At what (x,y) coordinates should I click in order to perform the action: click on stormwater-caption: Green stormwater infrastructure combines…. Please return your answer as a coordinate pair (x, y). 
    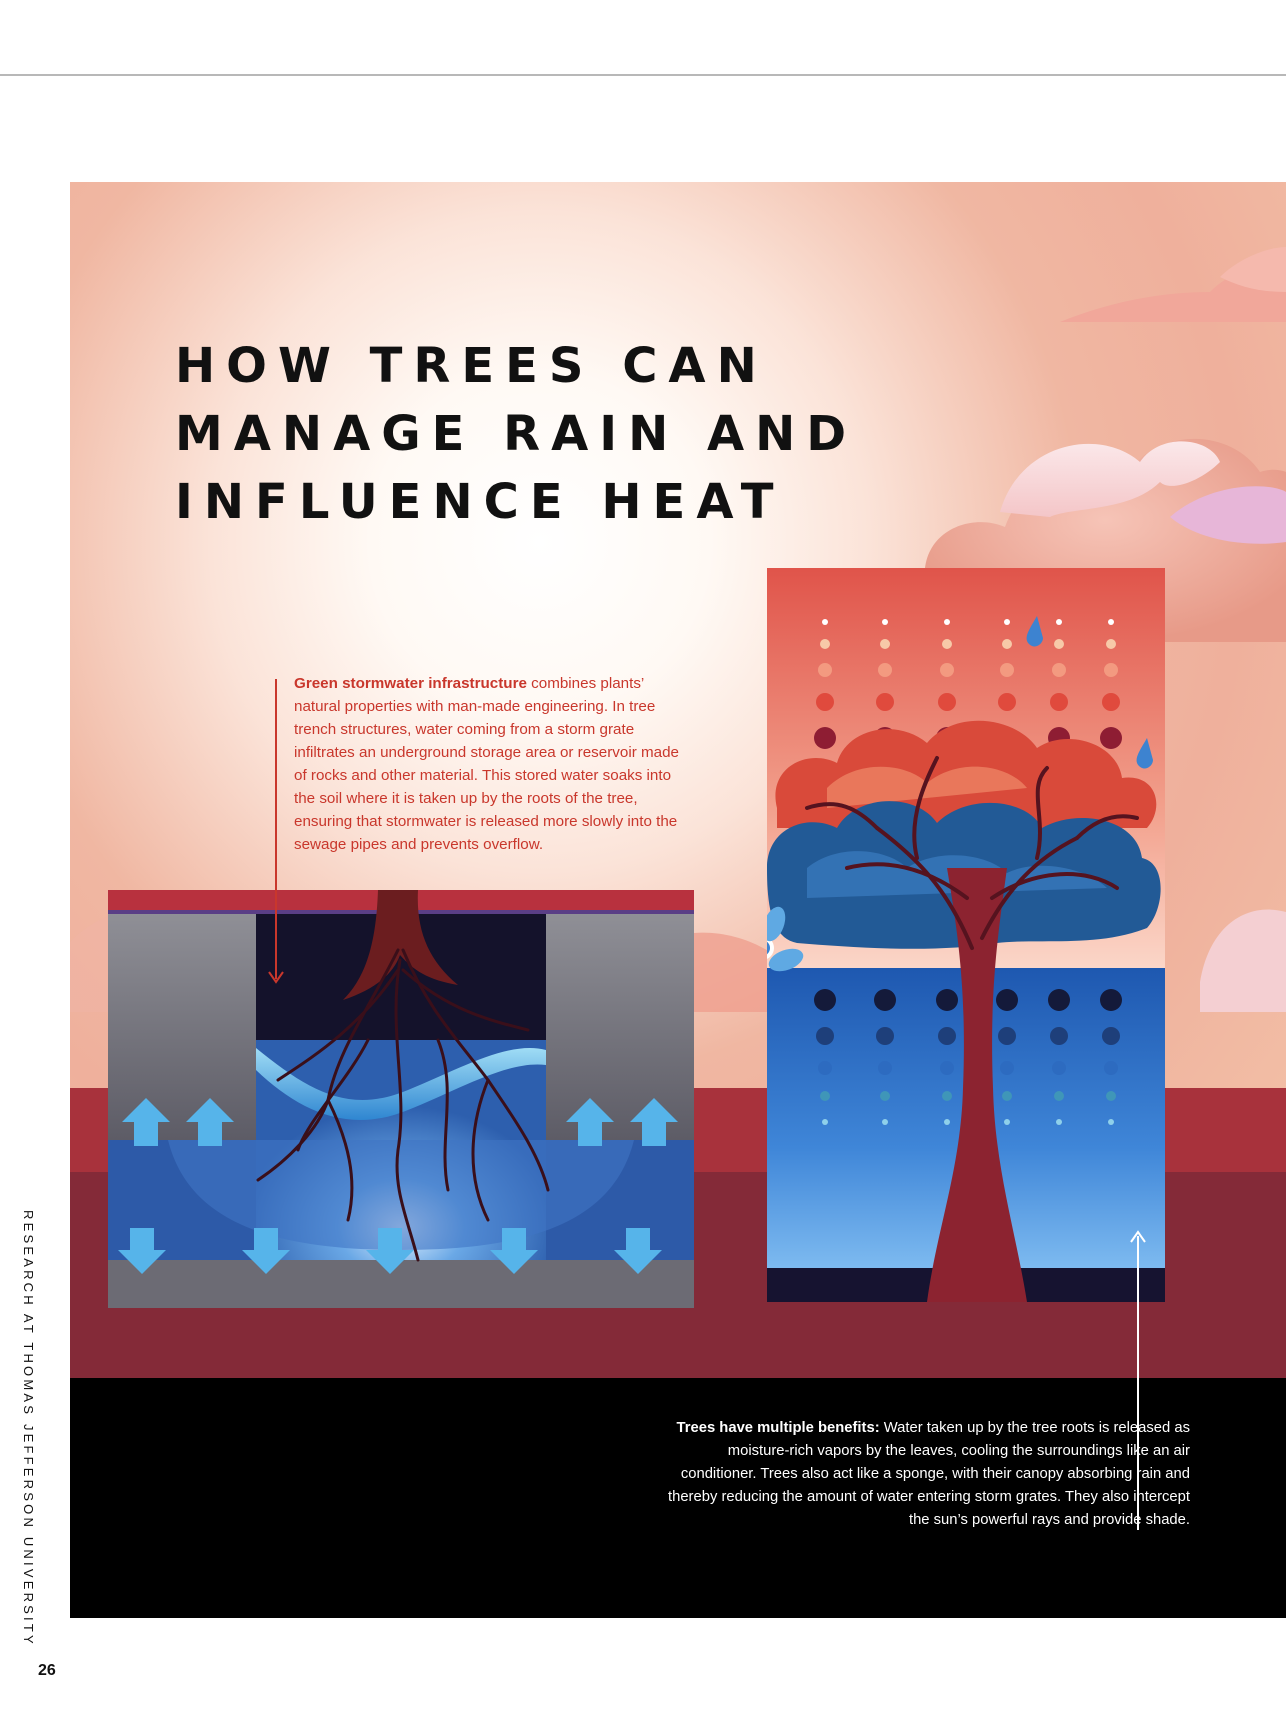
    Looking at the image, I should click on (489, 764).